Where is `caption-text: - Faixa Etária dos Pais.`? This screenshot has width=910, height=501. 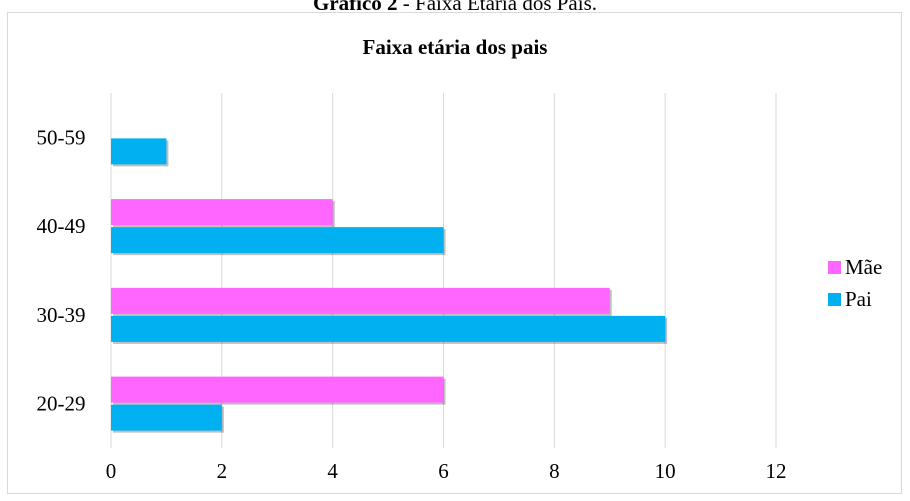
caption-text: - Faixa Etária dos Pais. is located at coordinates (500, 7).